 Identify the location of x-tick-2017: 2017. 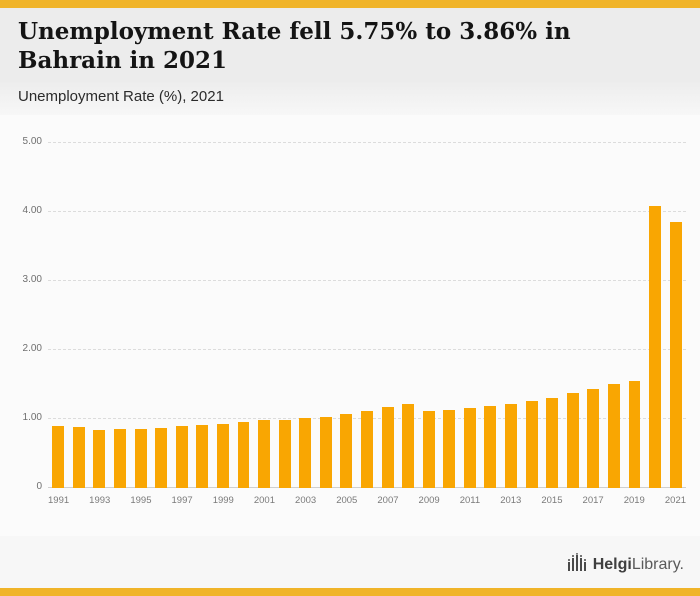
(593, 500).